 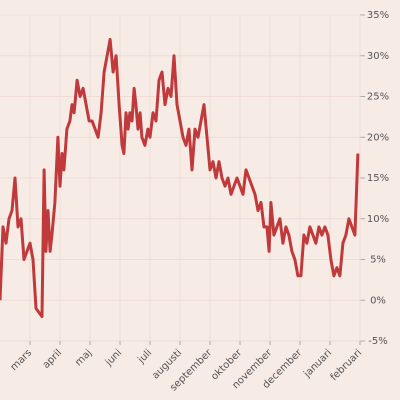 I want to click on x-tick-label: mars, so click(x=22, y=360).